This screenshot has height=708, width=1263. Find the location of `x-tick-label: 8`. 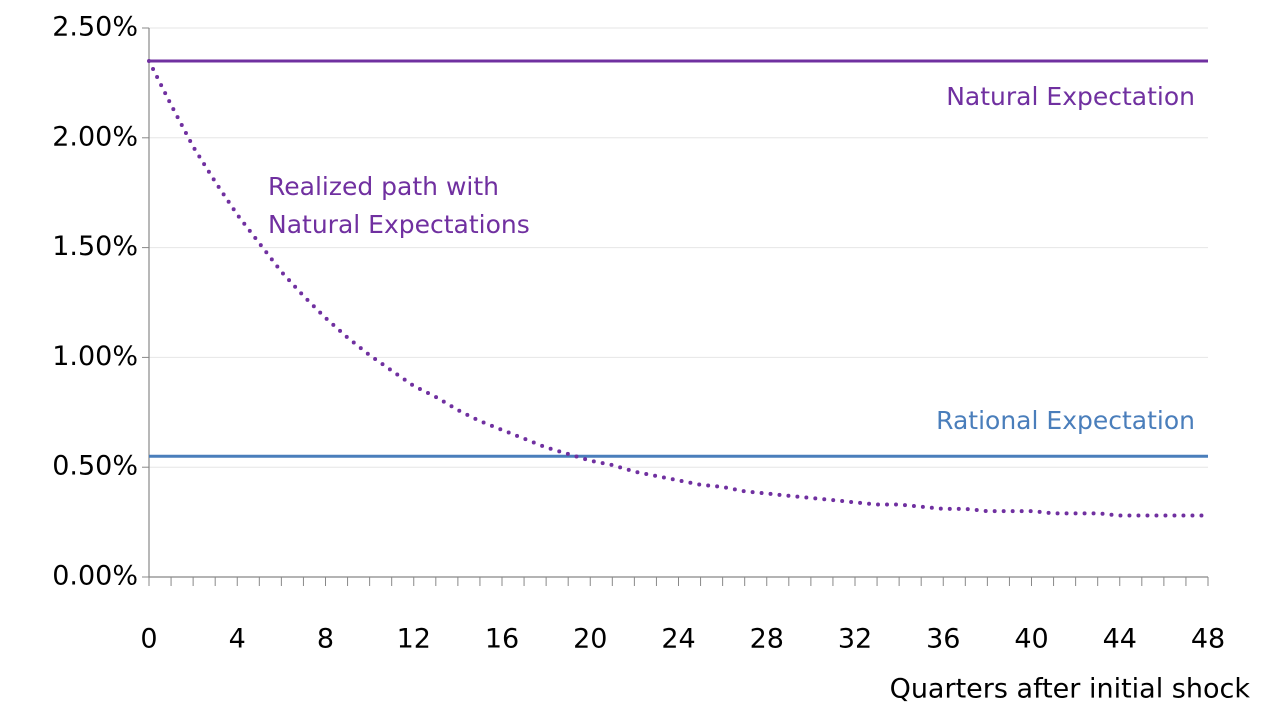

x-tick-label: 8 is located at coordinates (325, 639).